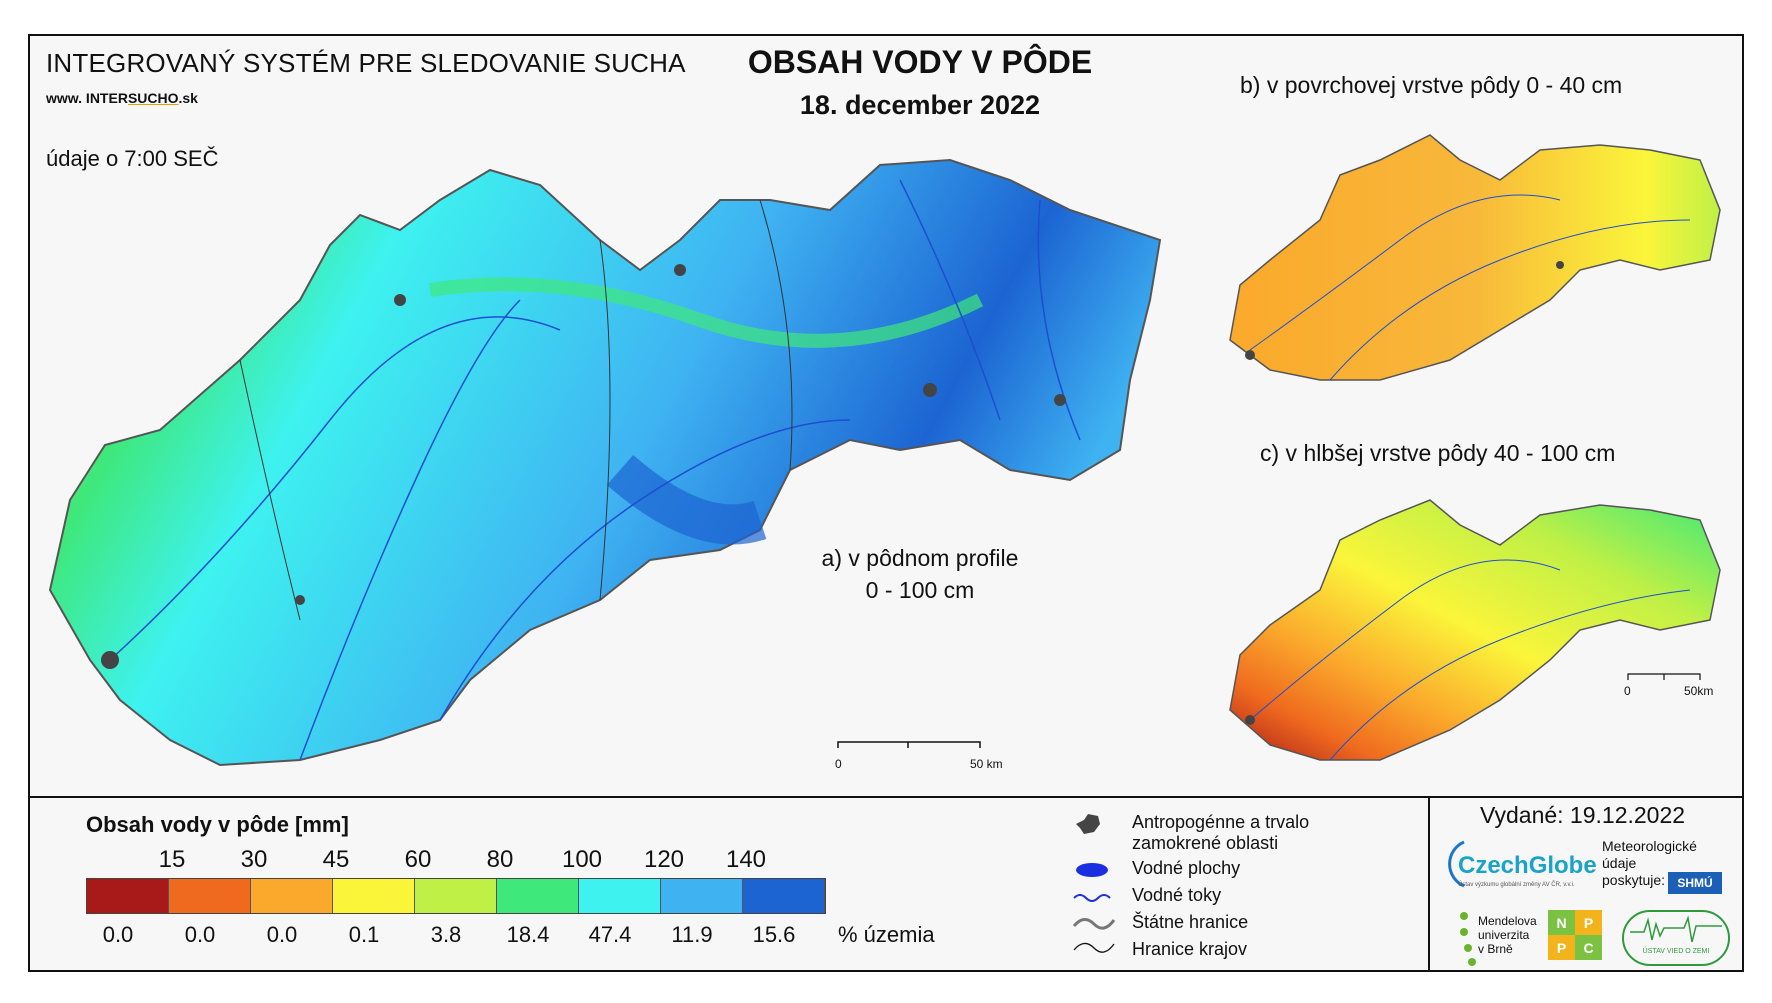  I want to click on seismograph-icon, so click(1676, 929).